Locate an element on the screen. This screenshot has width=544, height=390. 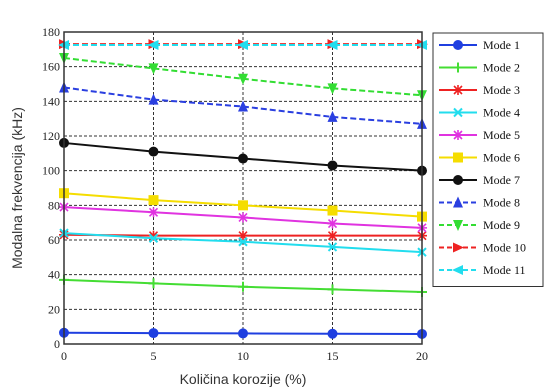
y-axis-label: Modalna frekvencija (kHz) is located at coordinates (17, 188).